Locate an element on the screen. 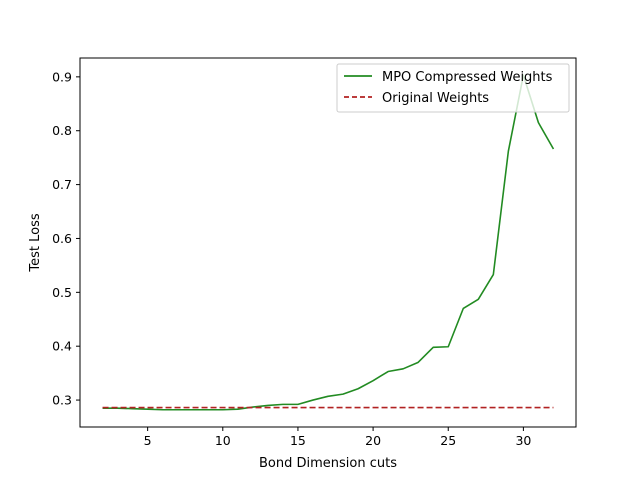 The width and height of the screenshot is (640, 480). y-tick-label: 0.5 is located at coordinates (62, 292).